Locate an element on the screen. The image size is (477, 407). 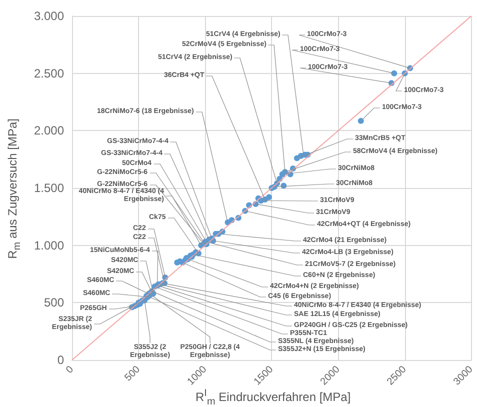
y-tick-label: 2.000 is located at coordinates (49, 131).